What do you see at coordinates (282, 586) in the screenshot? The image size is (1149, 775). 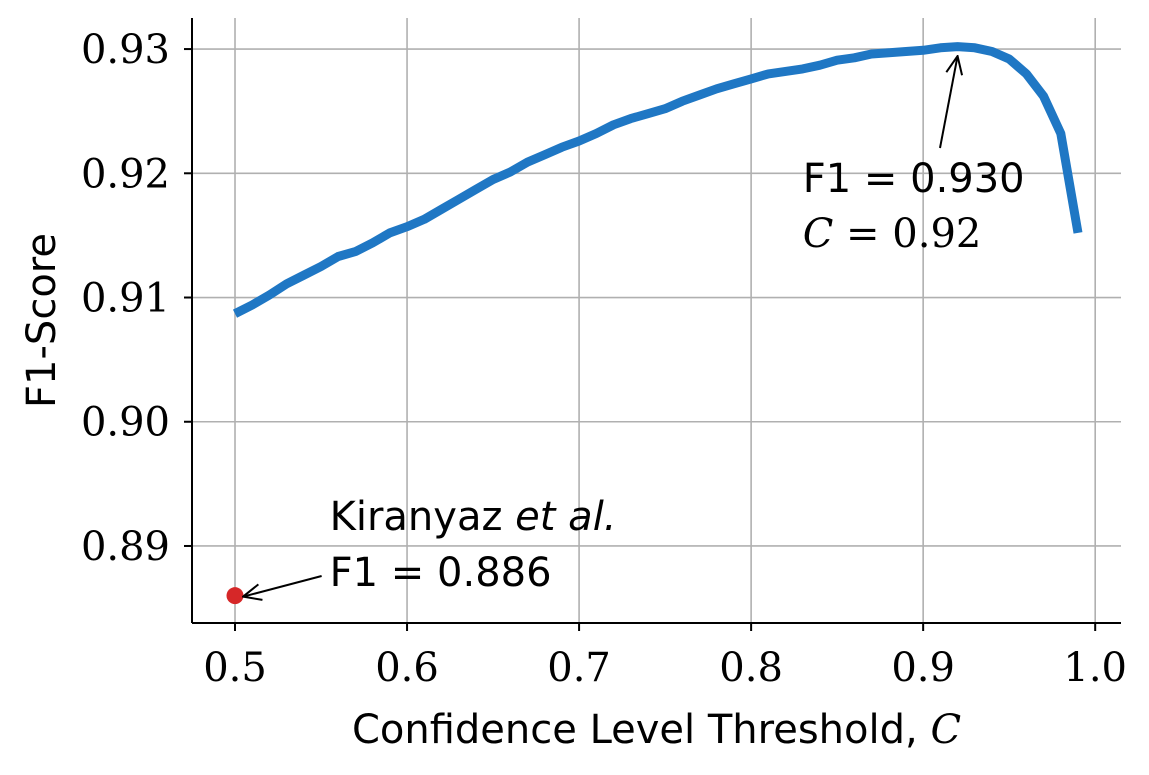 I see `baseline-arrow` at bounding box center [282, 586].